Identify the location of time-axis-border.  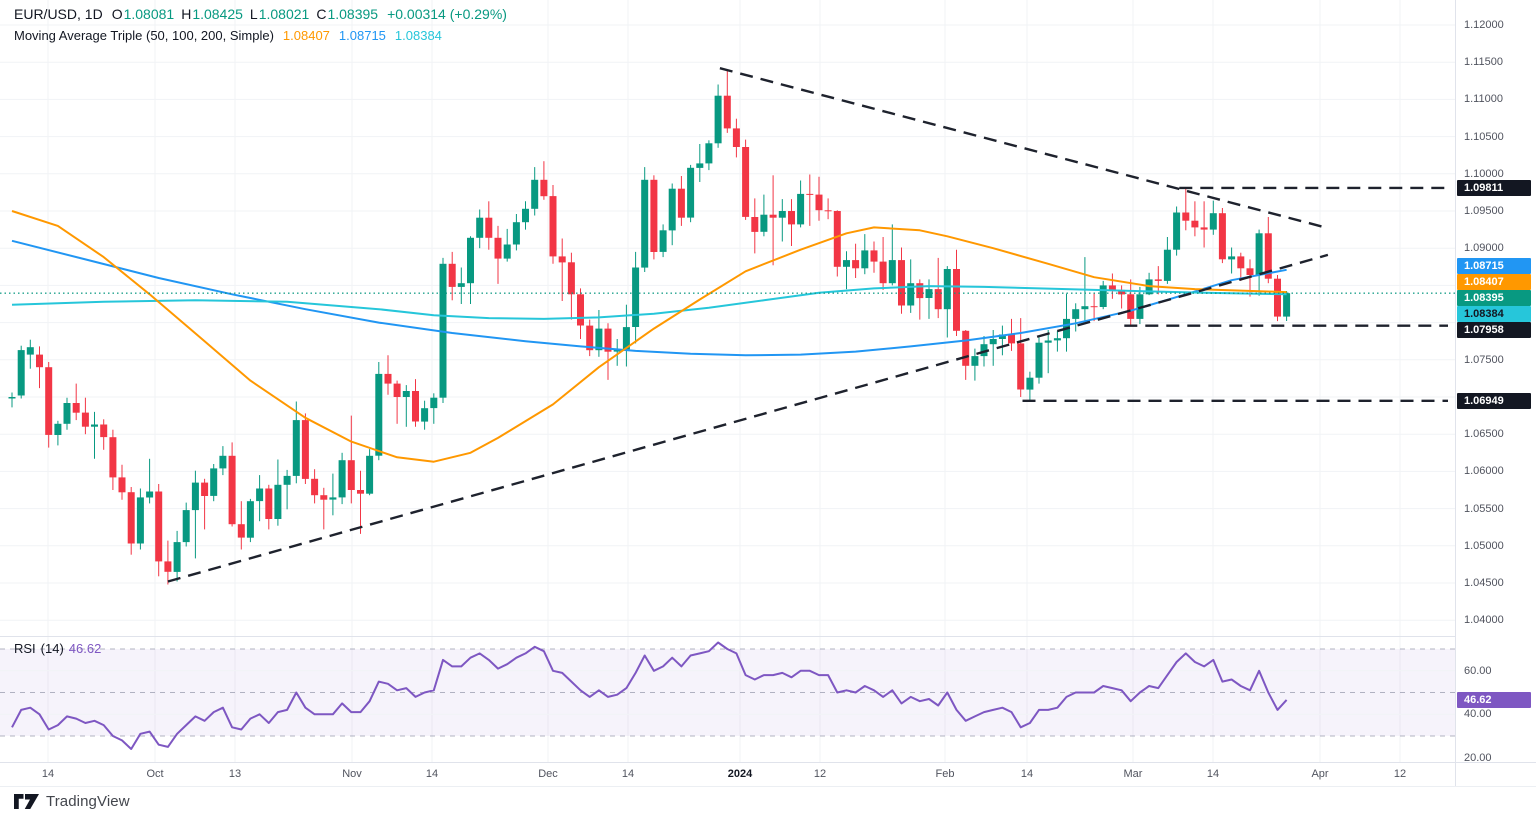
(768, 762).